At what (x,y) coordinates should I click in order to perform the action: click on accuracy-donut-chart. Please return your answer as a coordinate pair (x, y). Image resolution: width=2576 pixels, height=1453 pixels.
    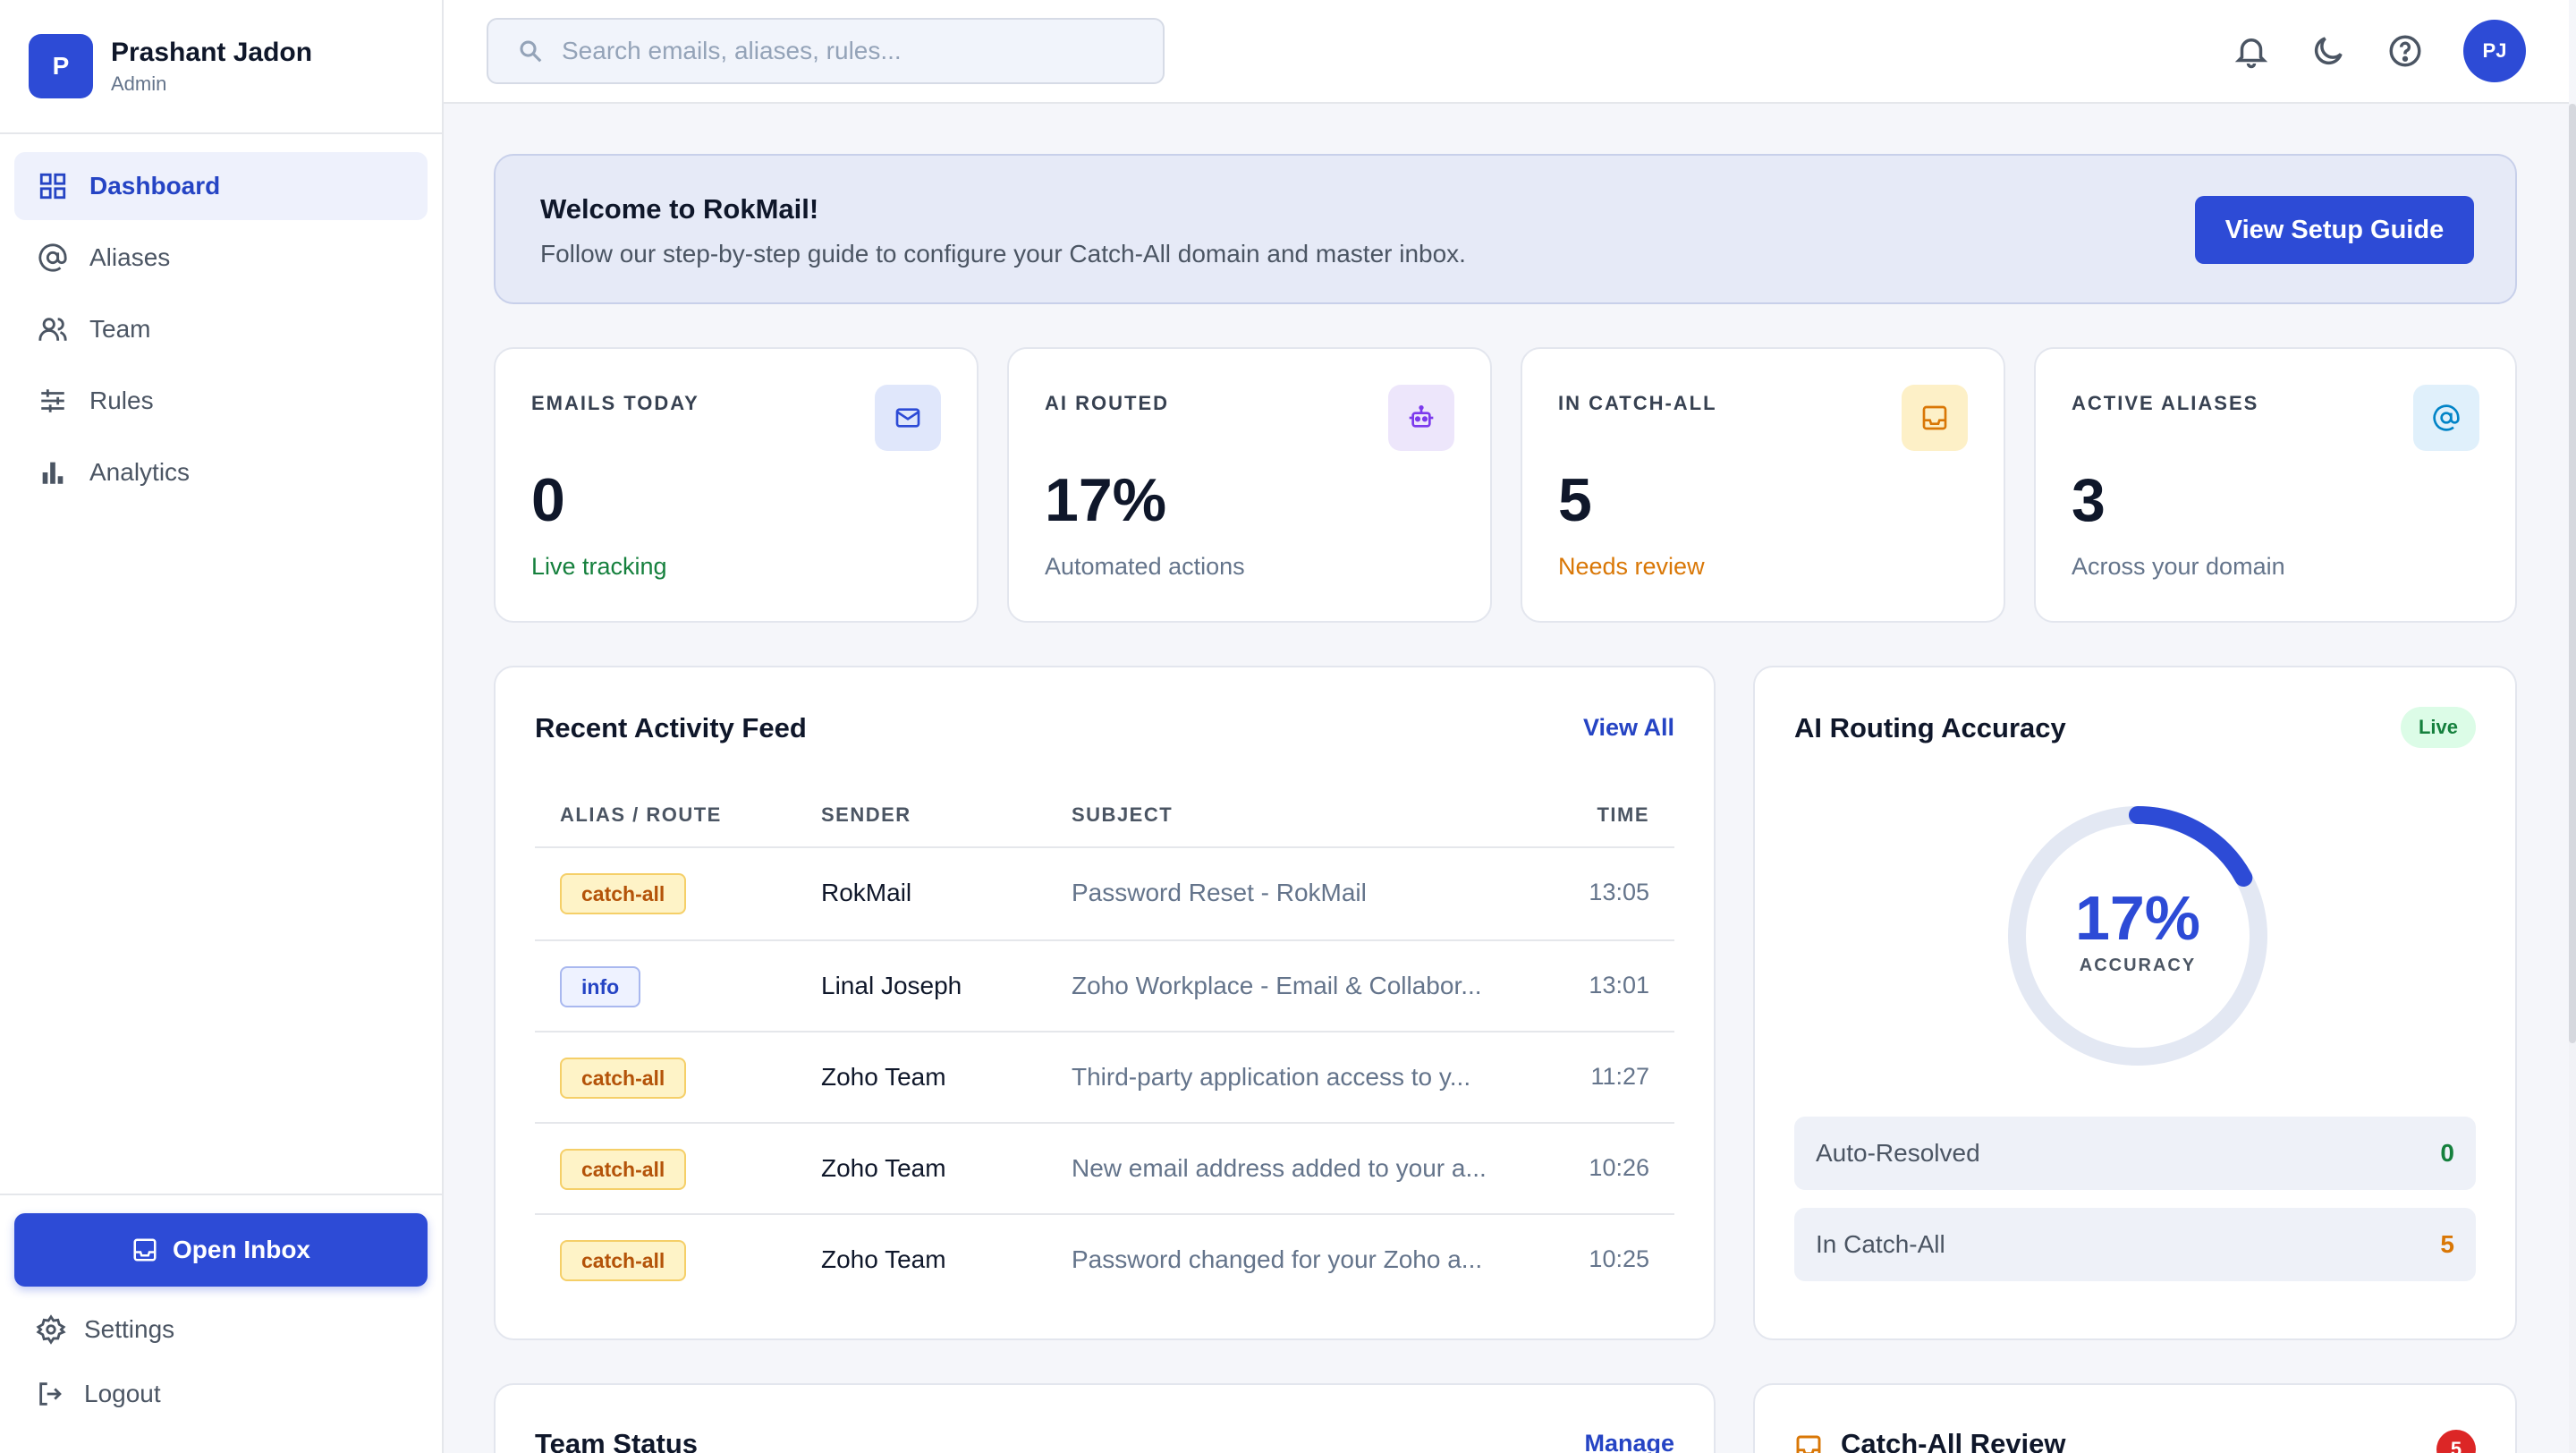
    Looking at the image, I should click on (2137, 936).